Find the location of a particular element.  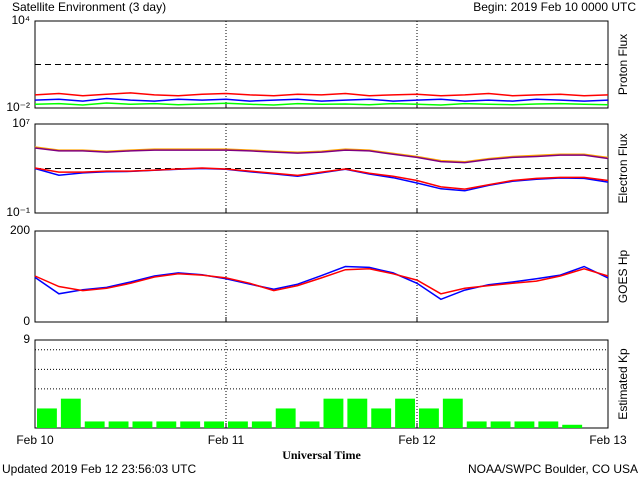

x-tick-label: Feb 12 is located at coordinates (417, 440).